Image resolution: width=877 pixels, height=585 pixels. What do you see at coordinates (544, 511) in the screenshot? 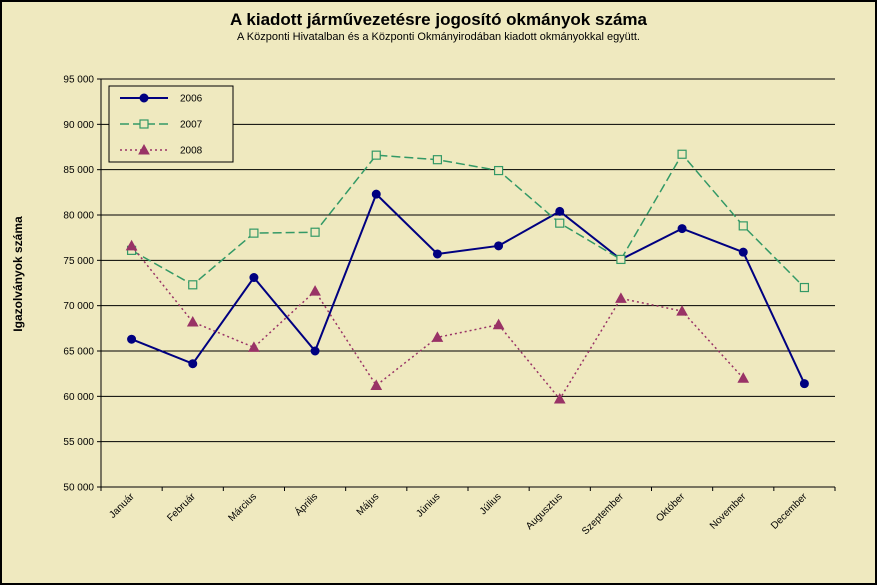
I see `x-category-label: Augusztus` at bounding box center [544, 511].